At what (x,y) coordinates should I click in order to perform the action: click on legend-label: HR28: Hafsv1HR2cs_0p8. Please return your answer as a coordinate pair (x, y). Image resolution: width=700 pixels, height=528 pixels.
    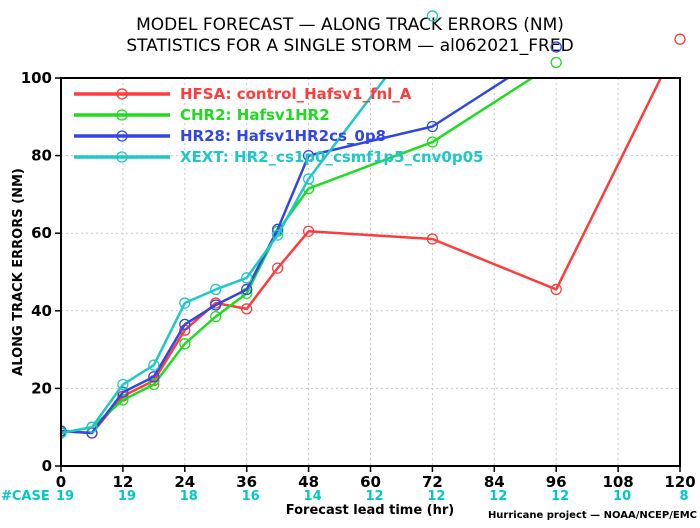
    Looking at the image, I should click on (283, 136).